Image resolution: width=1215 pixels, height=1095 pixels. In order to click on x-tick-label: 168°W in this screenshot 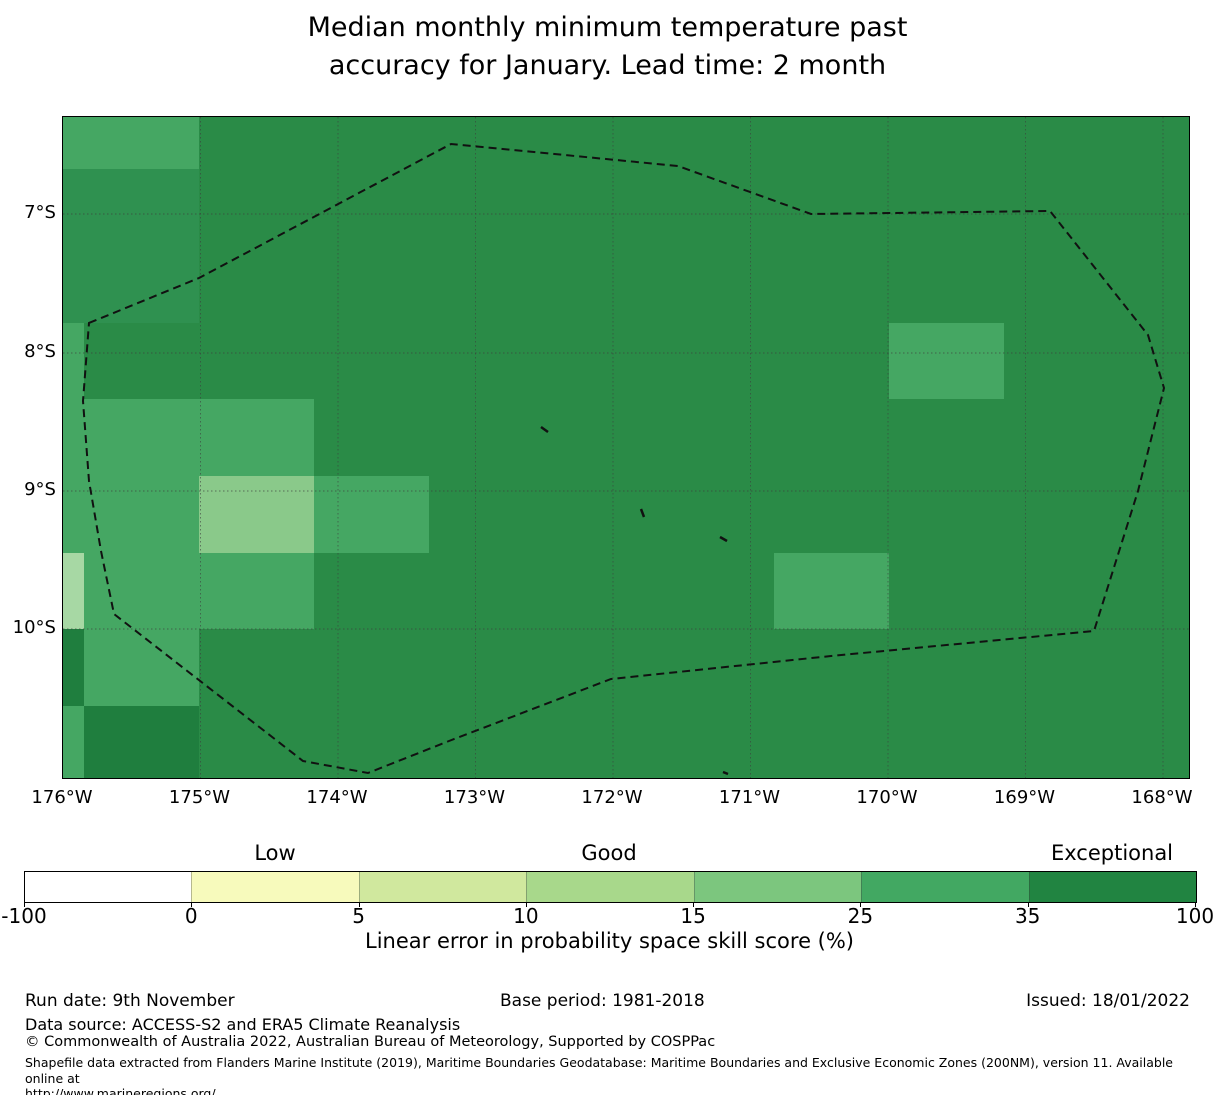, I will do `click(1162, 797)`.